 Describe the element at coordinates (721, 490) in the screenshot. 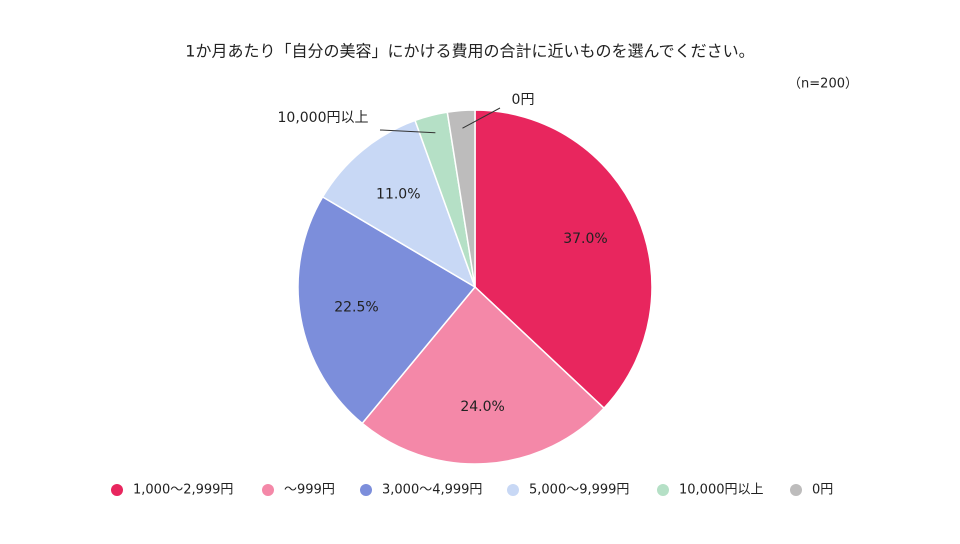

I see `legend-label: 10,000円以上` at that location.